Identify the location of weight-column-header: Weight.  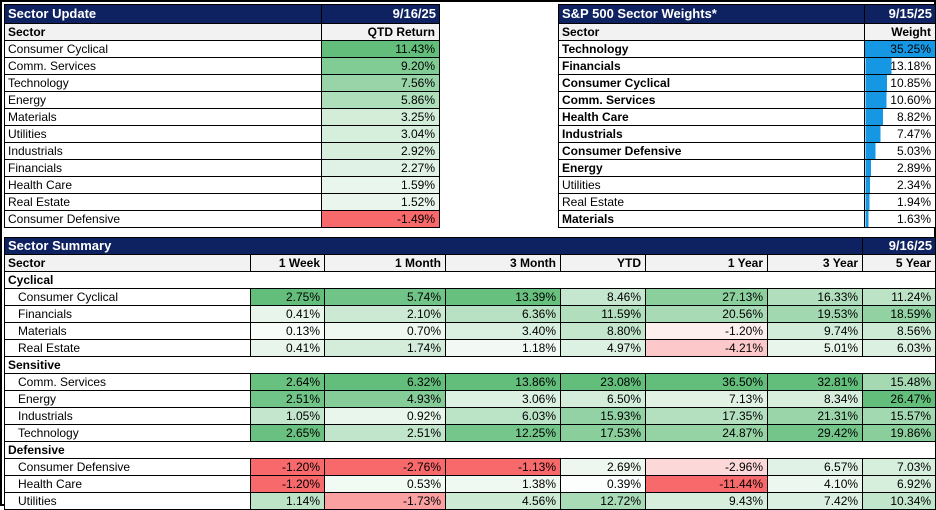
(900, 32).